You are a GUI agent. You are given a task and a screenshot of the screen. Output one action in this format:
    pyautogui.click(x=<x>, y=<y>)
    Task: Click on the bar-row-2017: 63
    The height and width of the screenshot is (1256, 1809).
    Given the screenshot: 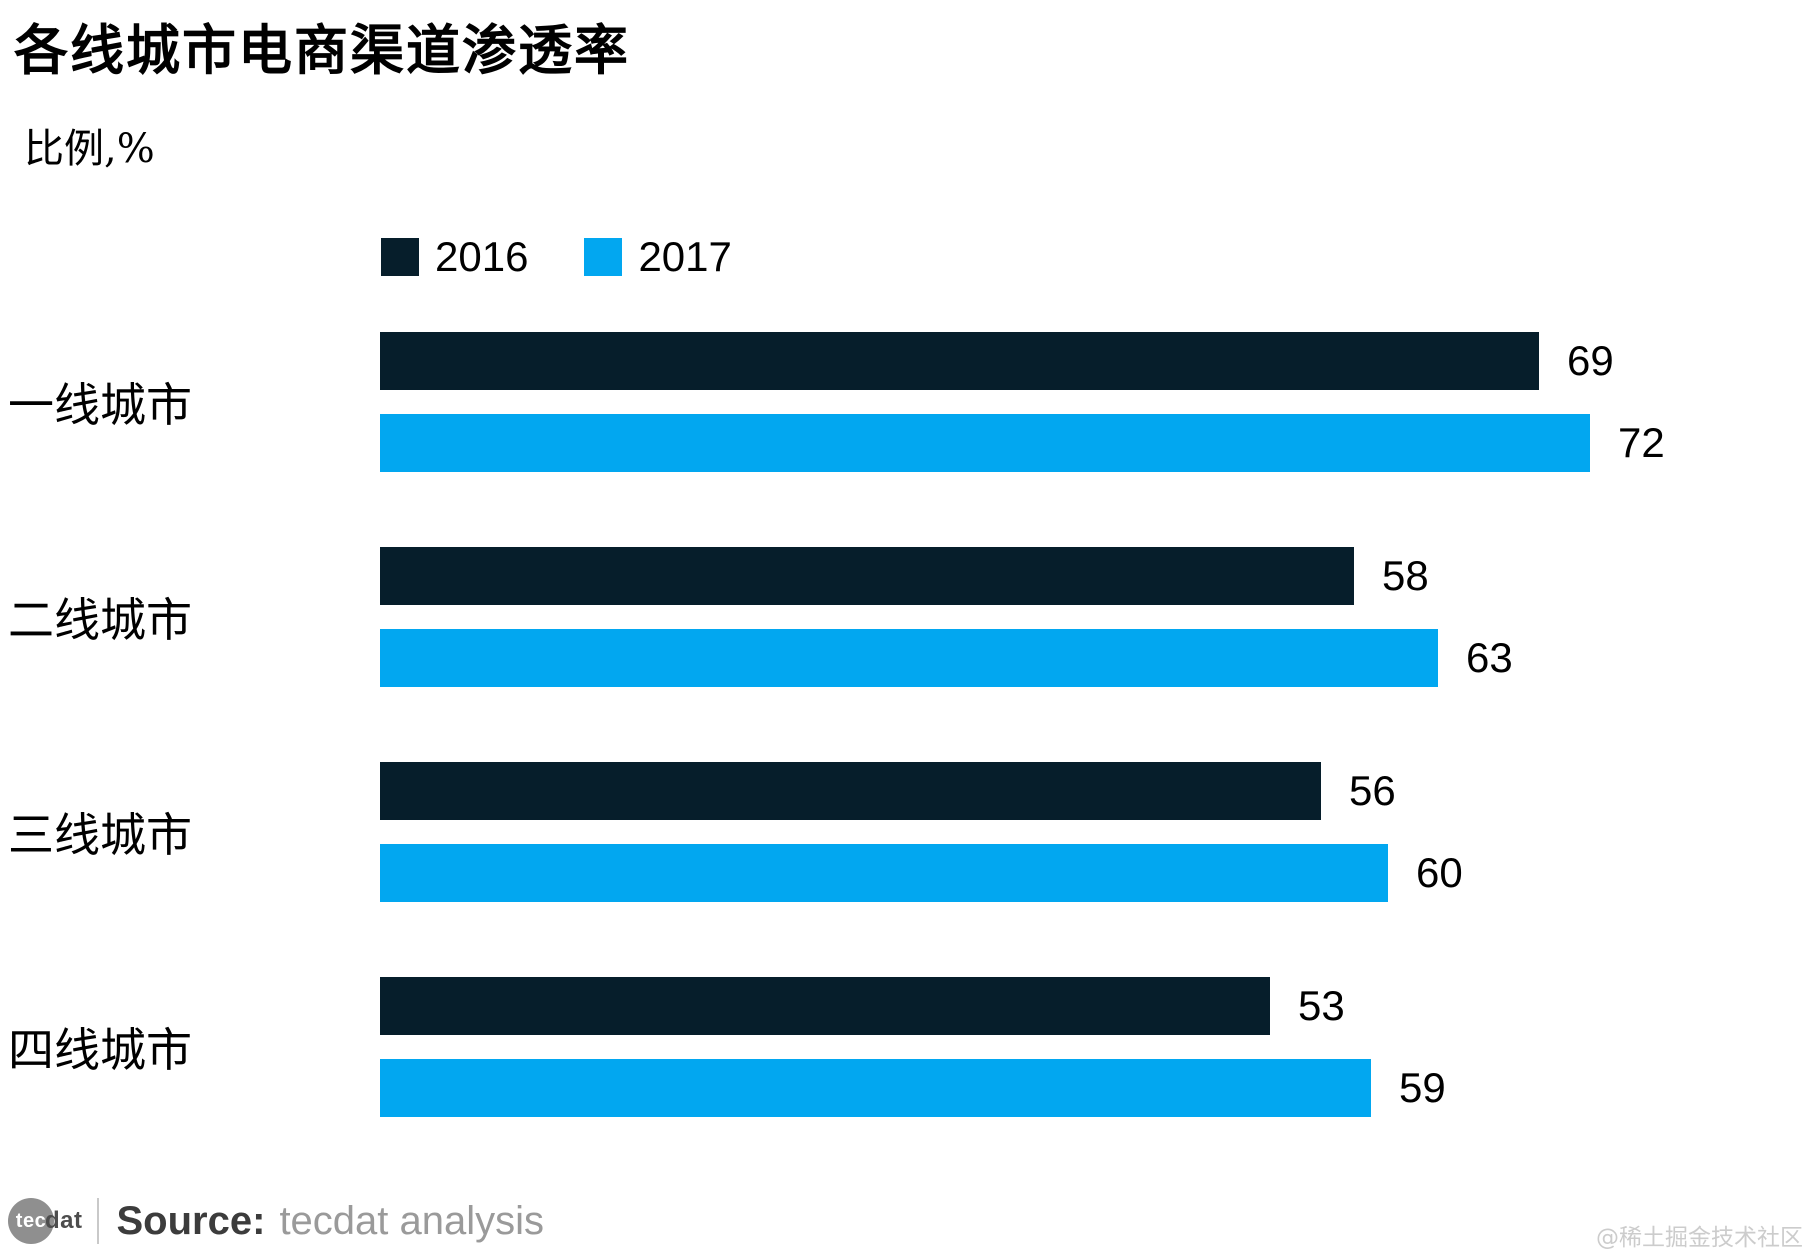 What is the action you would take?
    pyautogui.click(x=946, y=658)
    